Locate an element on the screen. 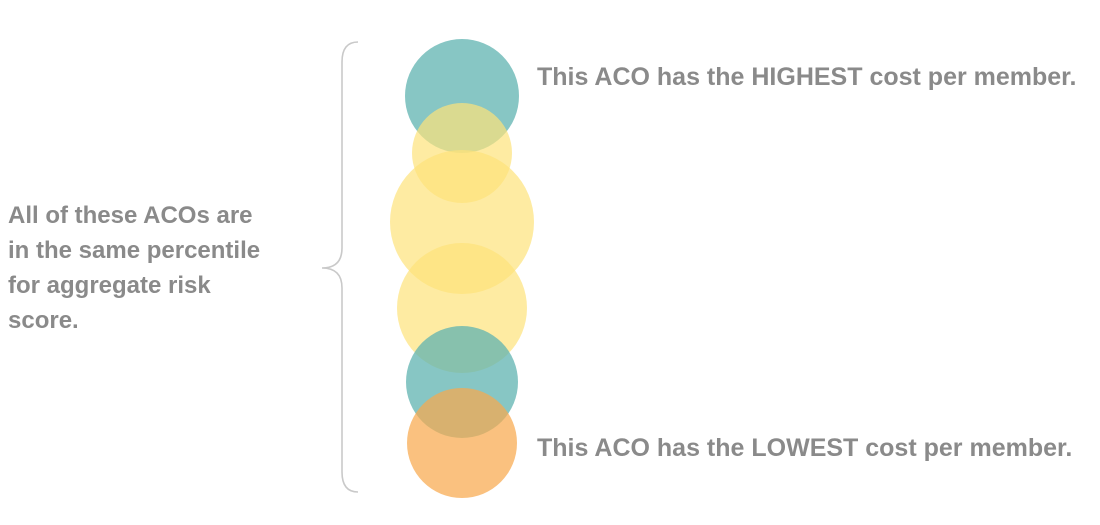 The image size is (1100, 525). aco-circle-lowest is located at coordinates (462, 443).